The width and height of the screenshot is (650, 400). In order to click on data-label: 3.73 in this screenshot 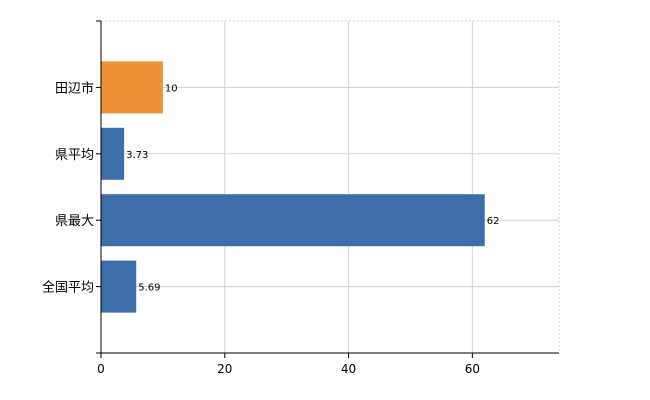, I will do `click(137, 155)`.